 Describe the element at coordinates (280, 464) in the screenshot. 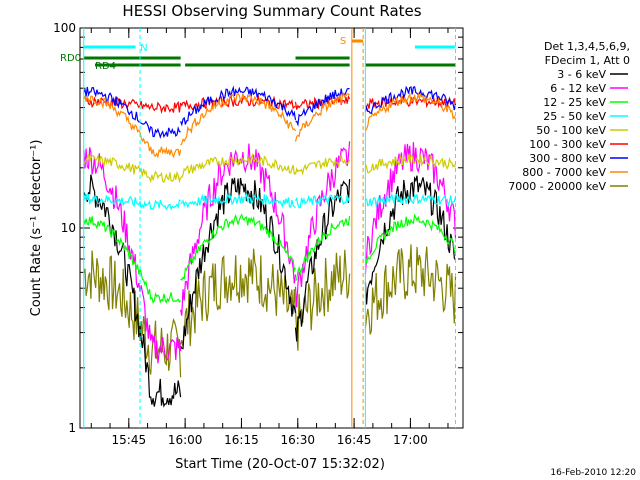

I see `x-axis-label: Start Time (20-Oct-07 15:32:02)` at that location.